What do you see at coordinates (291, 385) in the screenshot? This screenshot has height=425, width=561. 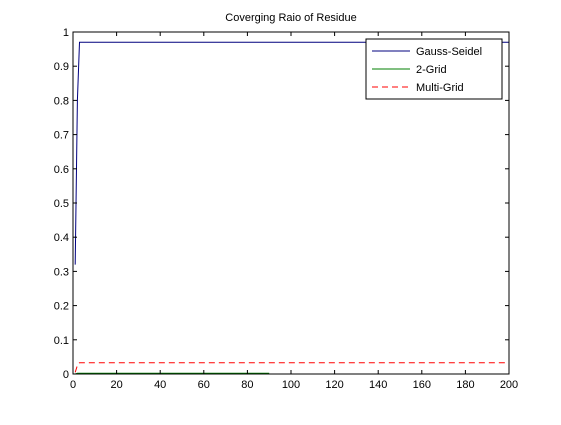 I see `x-tick-label: 100` at bounding box center [291, 385].